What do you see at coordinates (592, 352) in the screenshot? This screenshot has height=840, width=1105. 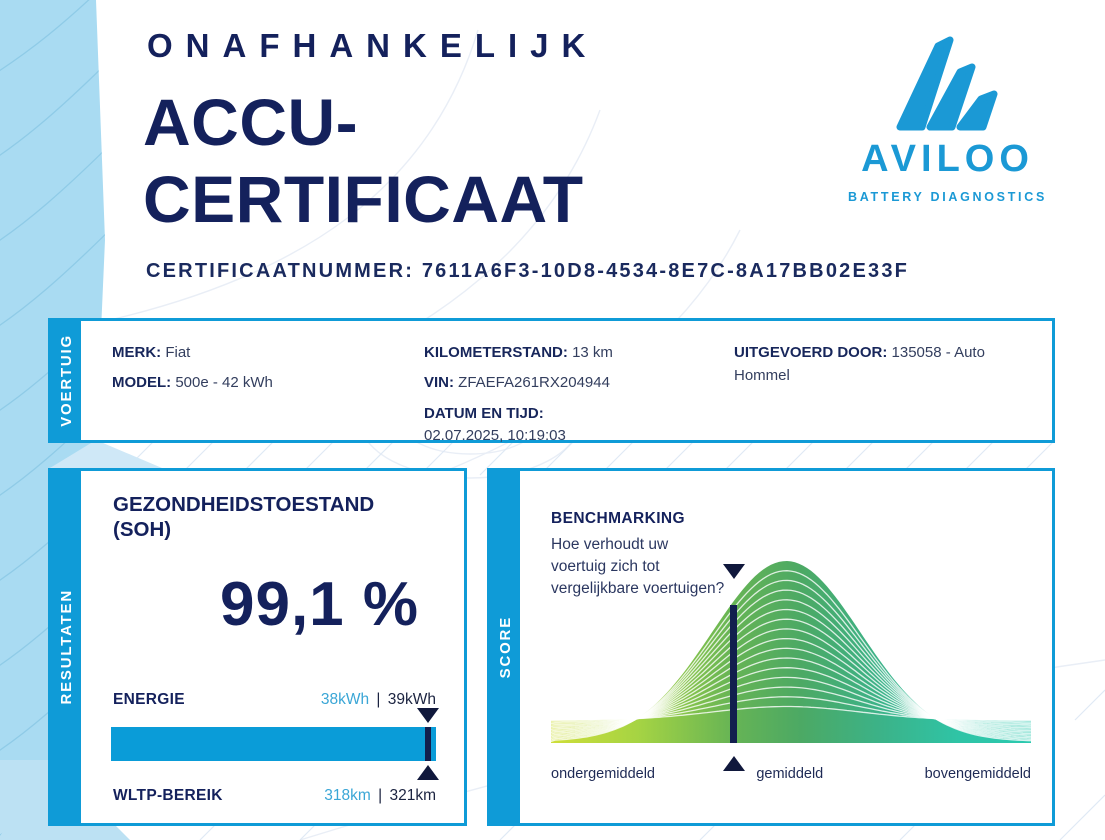 I see `field-kilometerstand-value: 13 km` at bounding box center [592, 352].